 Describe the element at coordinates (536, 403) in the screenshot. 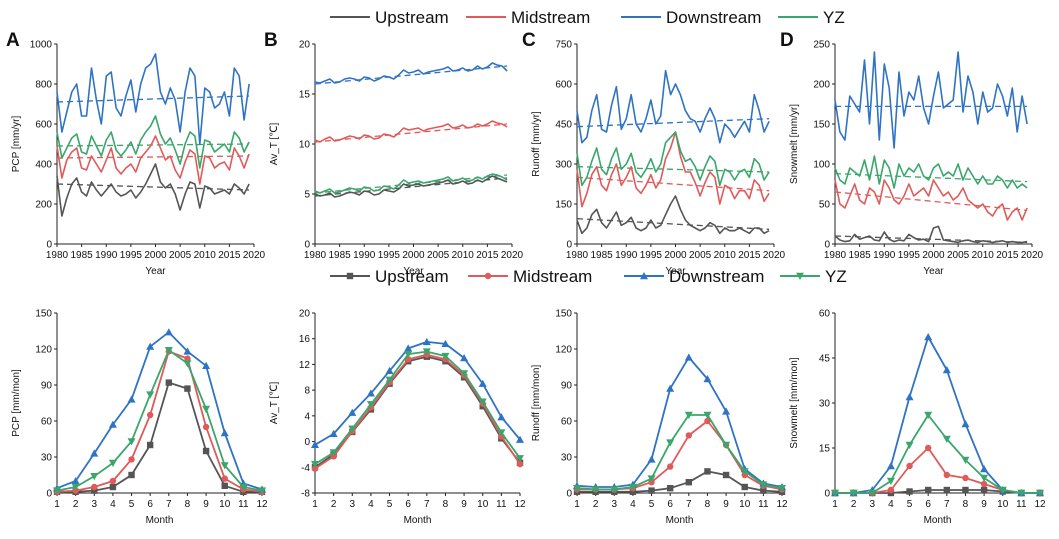

I see `y-axis-label: Runoff [mm/mon]` at that location.